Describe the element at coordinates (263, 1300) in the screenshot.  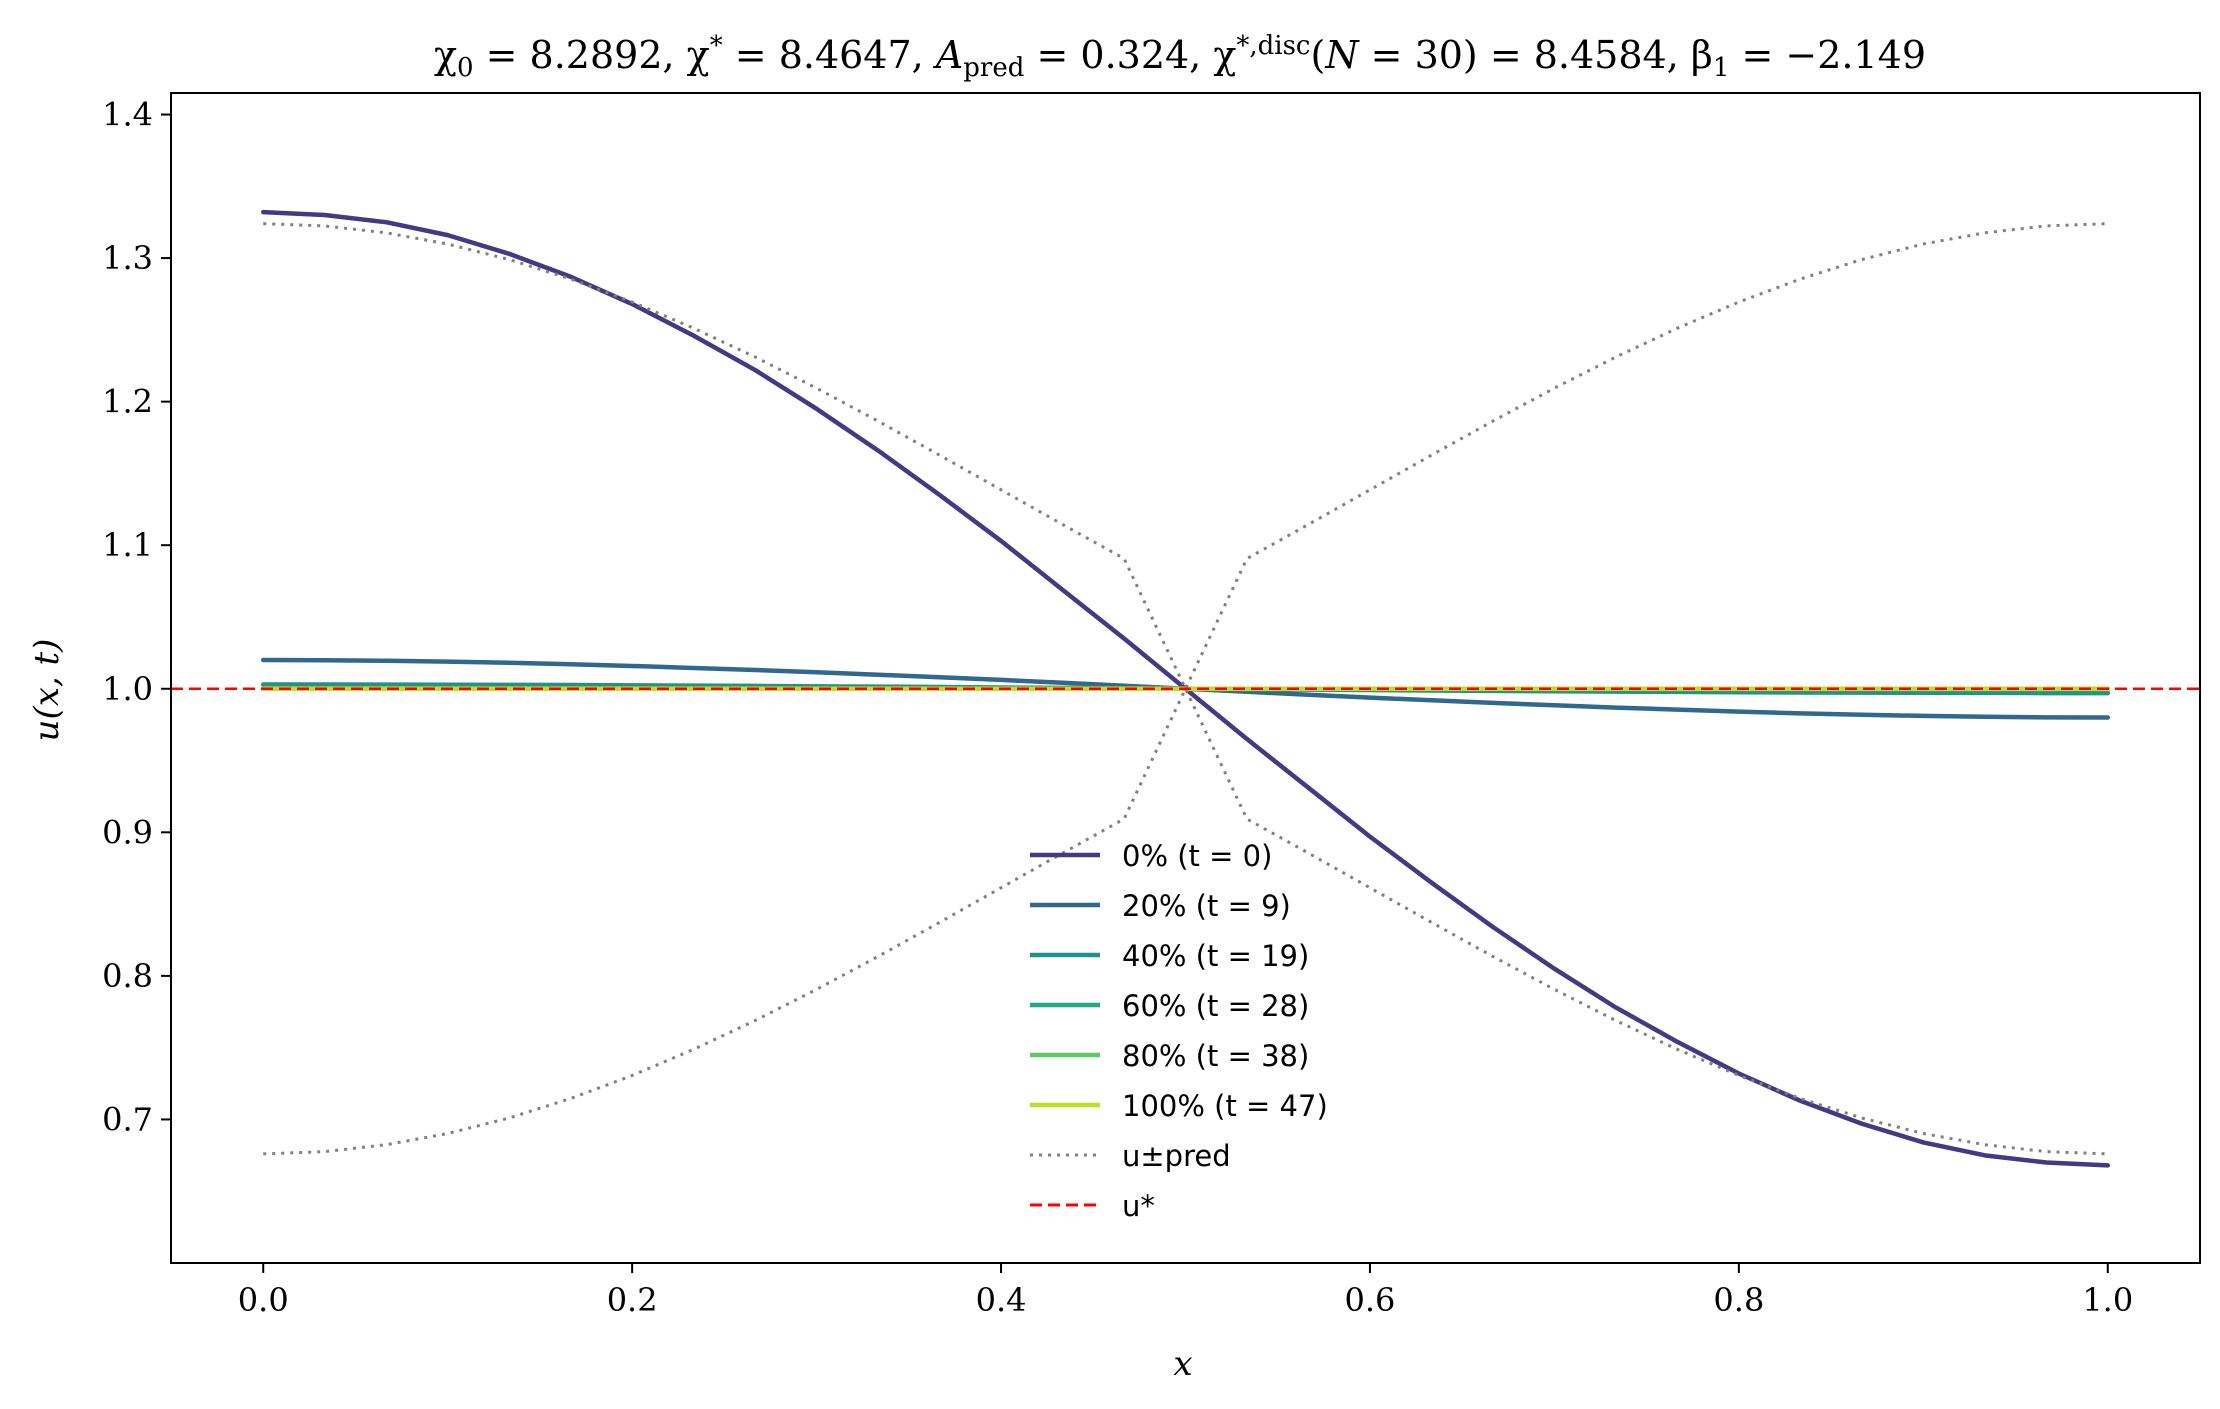
I see `x-tick-label-0: 0.0` at that location.